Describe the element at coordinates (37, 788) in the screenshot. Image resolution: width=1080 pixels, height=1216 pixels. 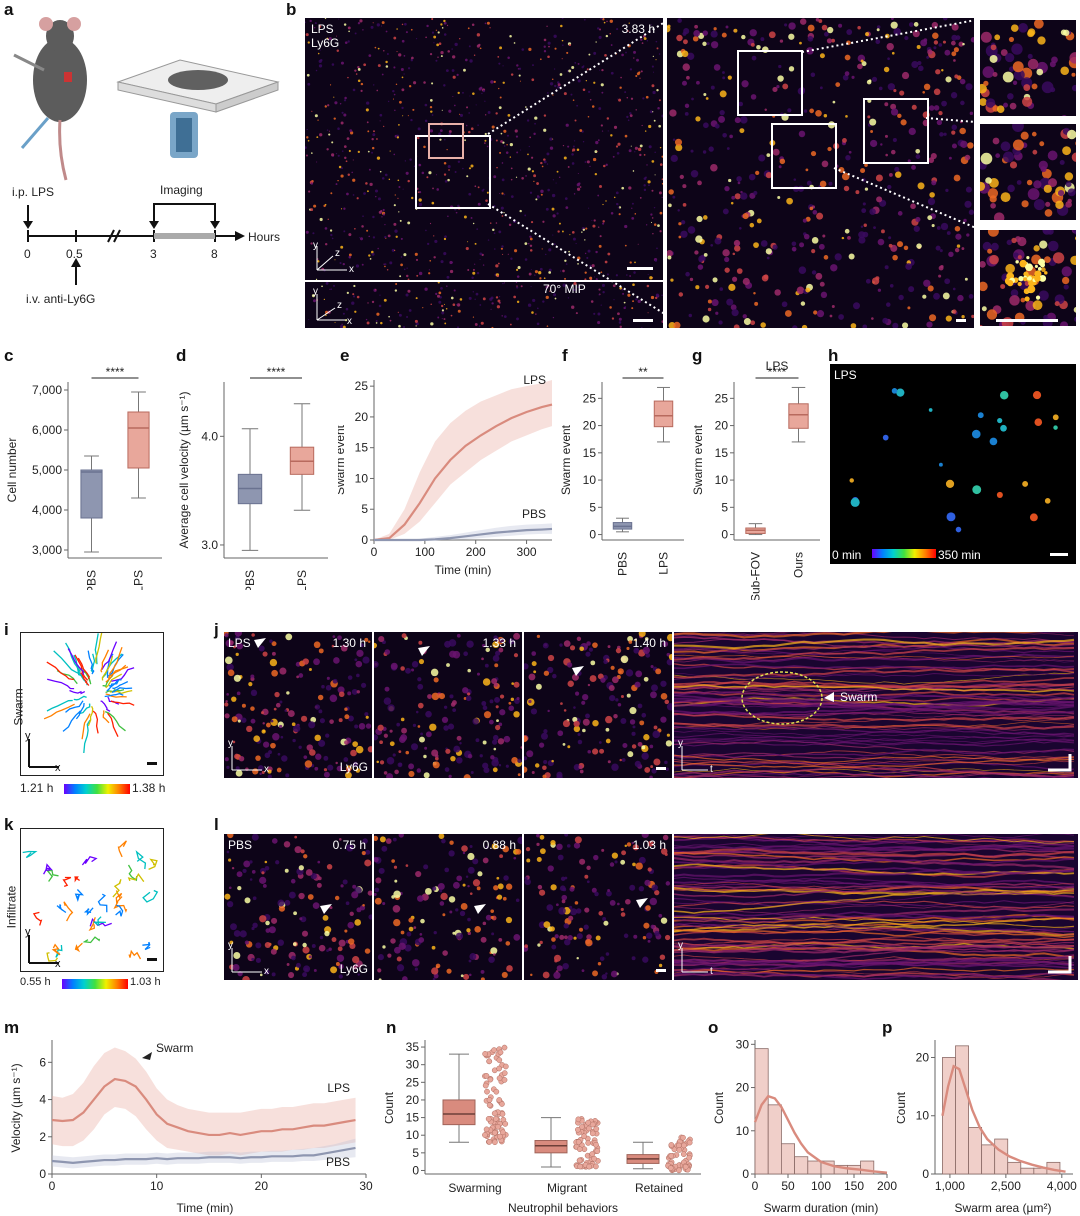
I see `i-colorbar-min: 1.21 h` at that location.